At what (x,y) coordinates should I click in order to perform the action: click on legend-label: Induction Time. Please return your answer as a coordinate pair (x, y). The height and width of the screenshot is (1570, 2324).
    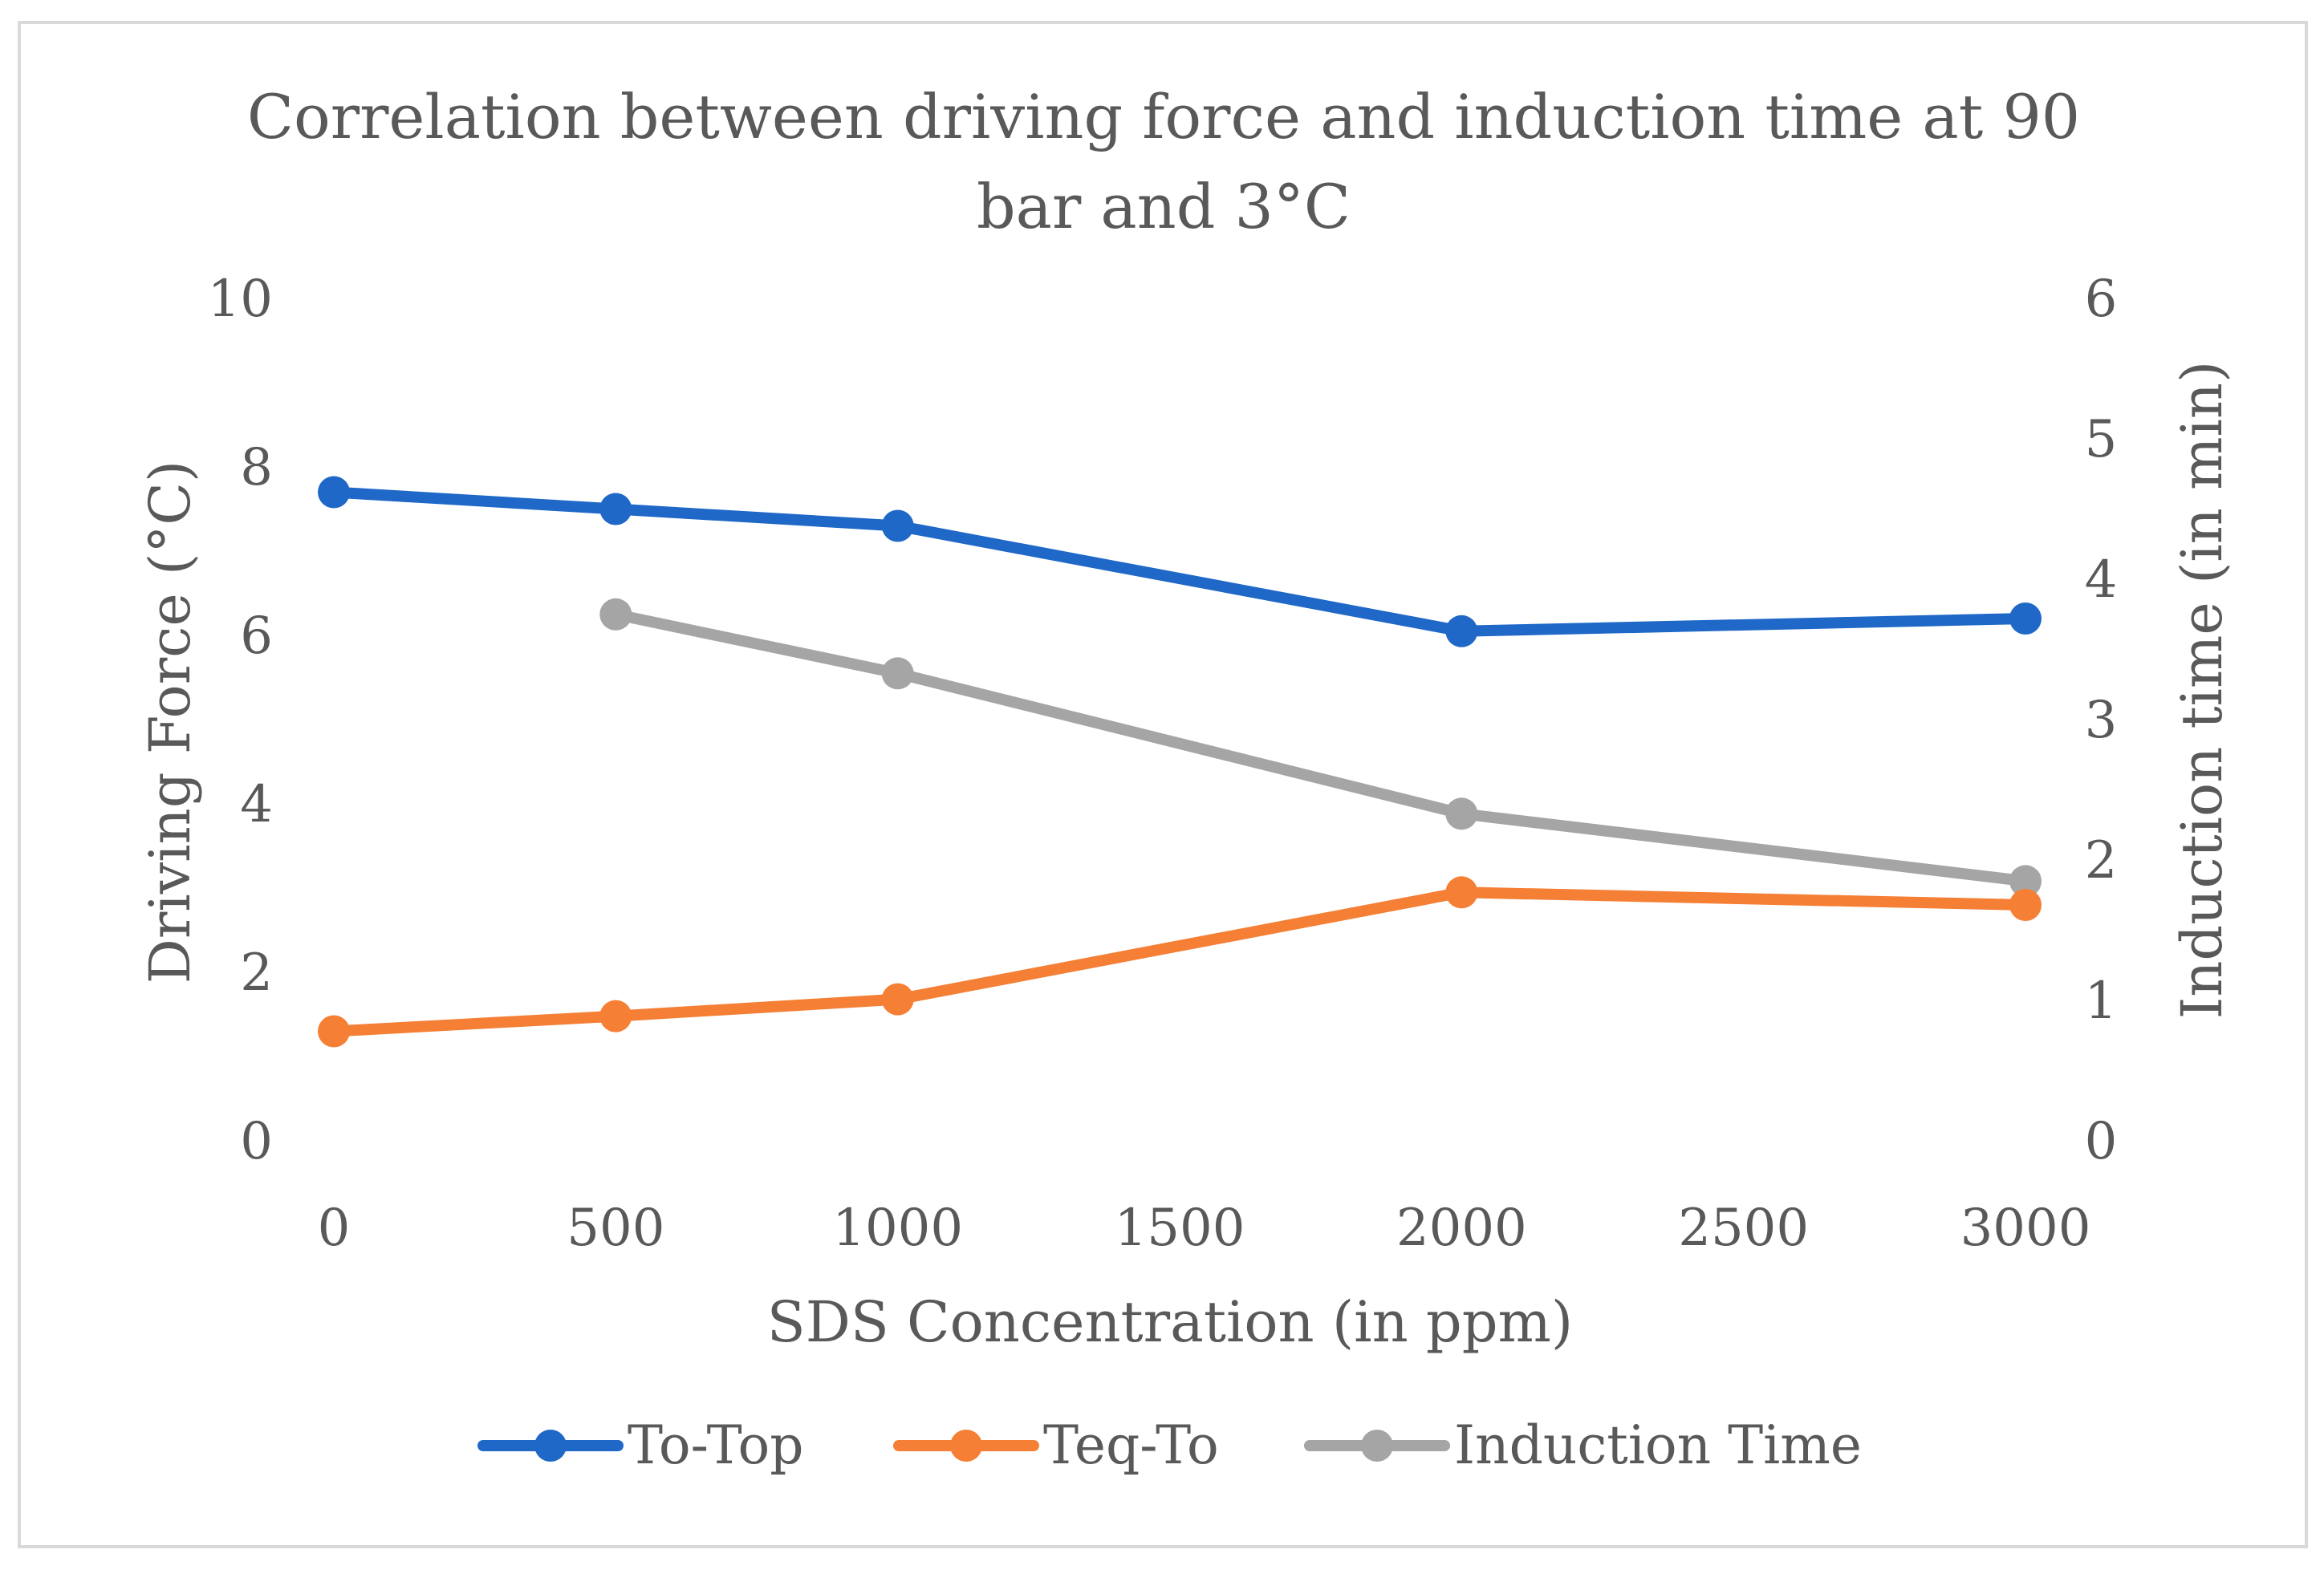
    Looking at the image, I should click on (1658, 1445).